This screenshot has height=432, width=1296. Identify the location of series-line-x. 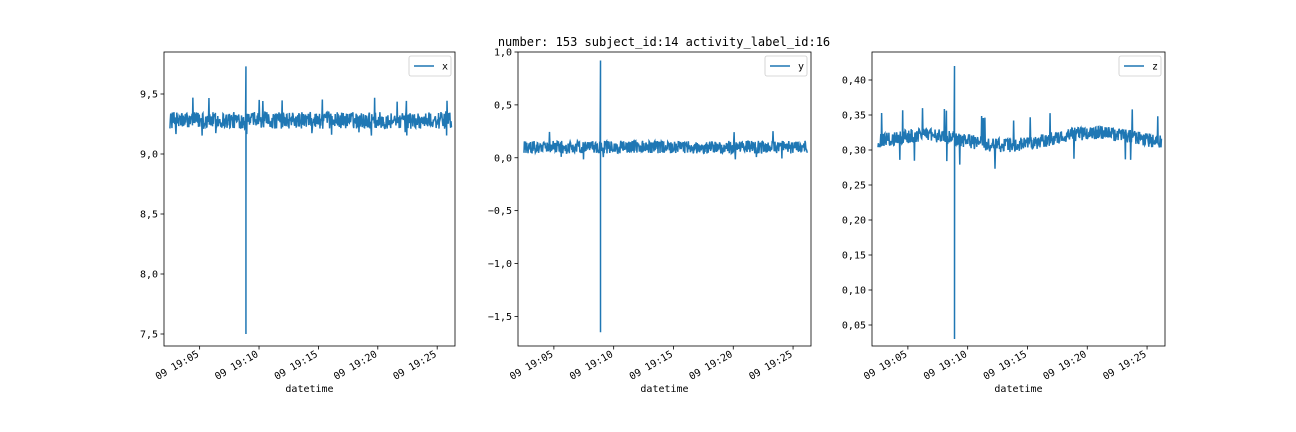
(311, 200).